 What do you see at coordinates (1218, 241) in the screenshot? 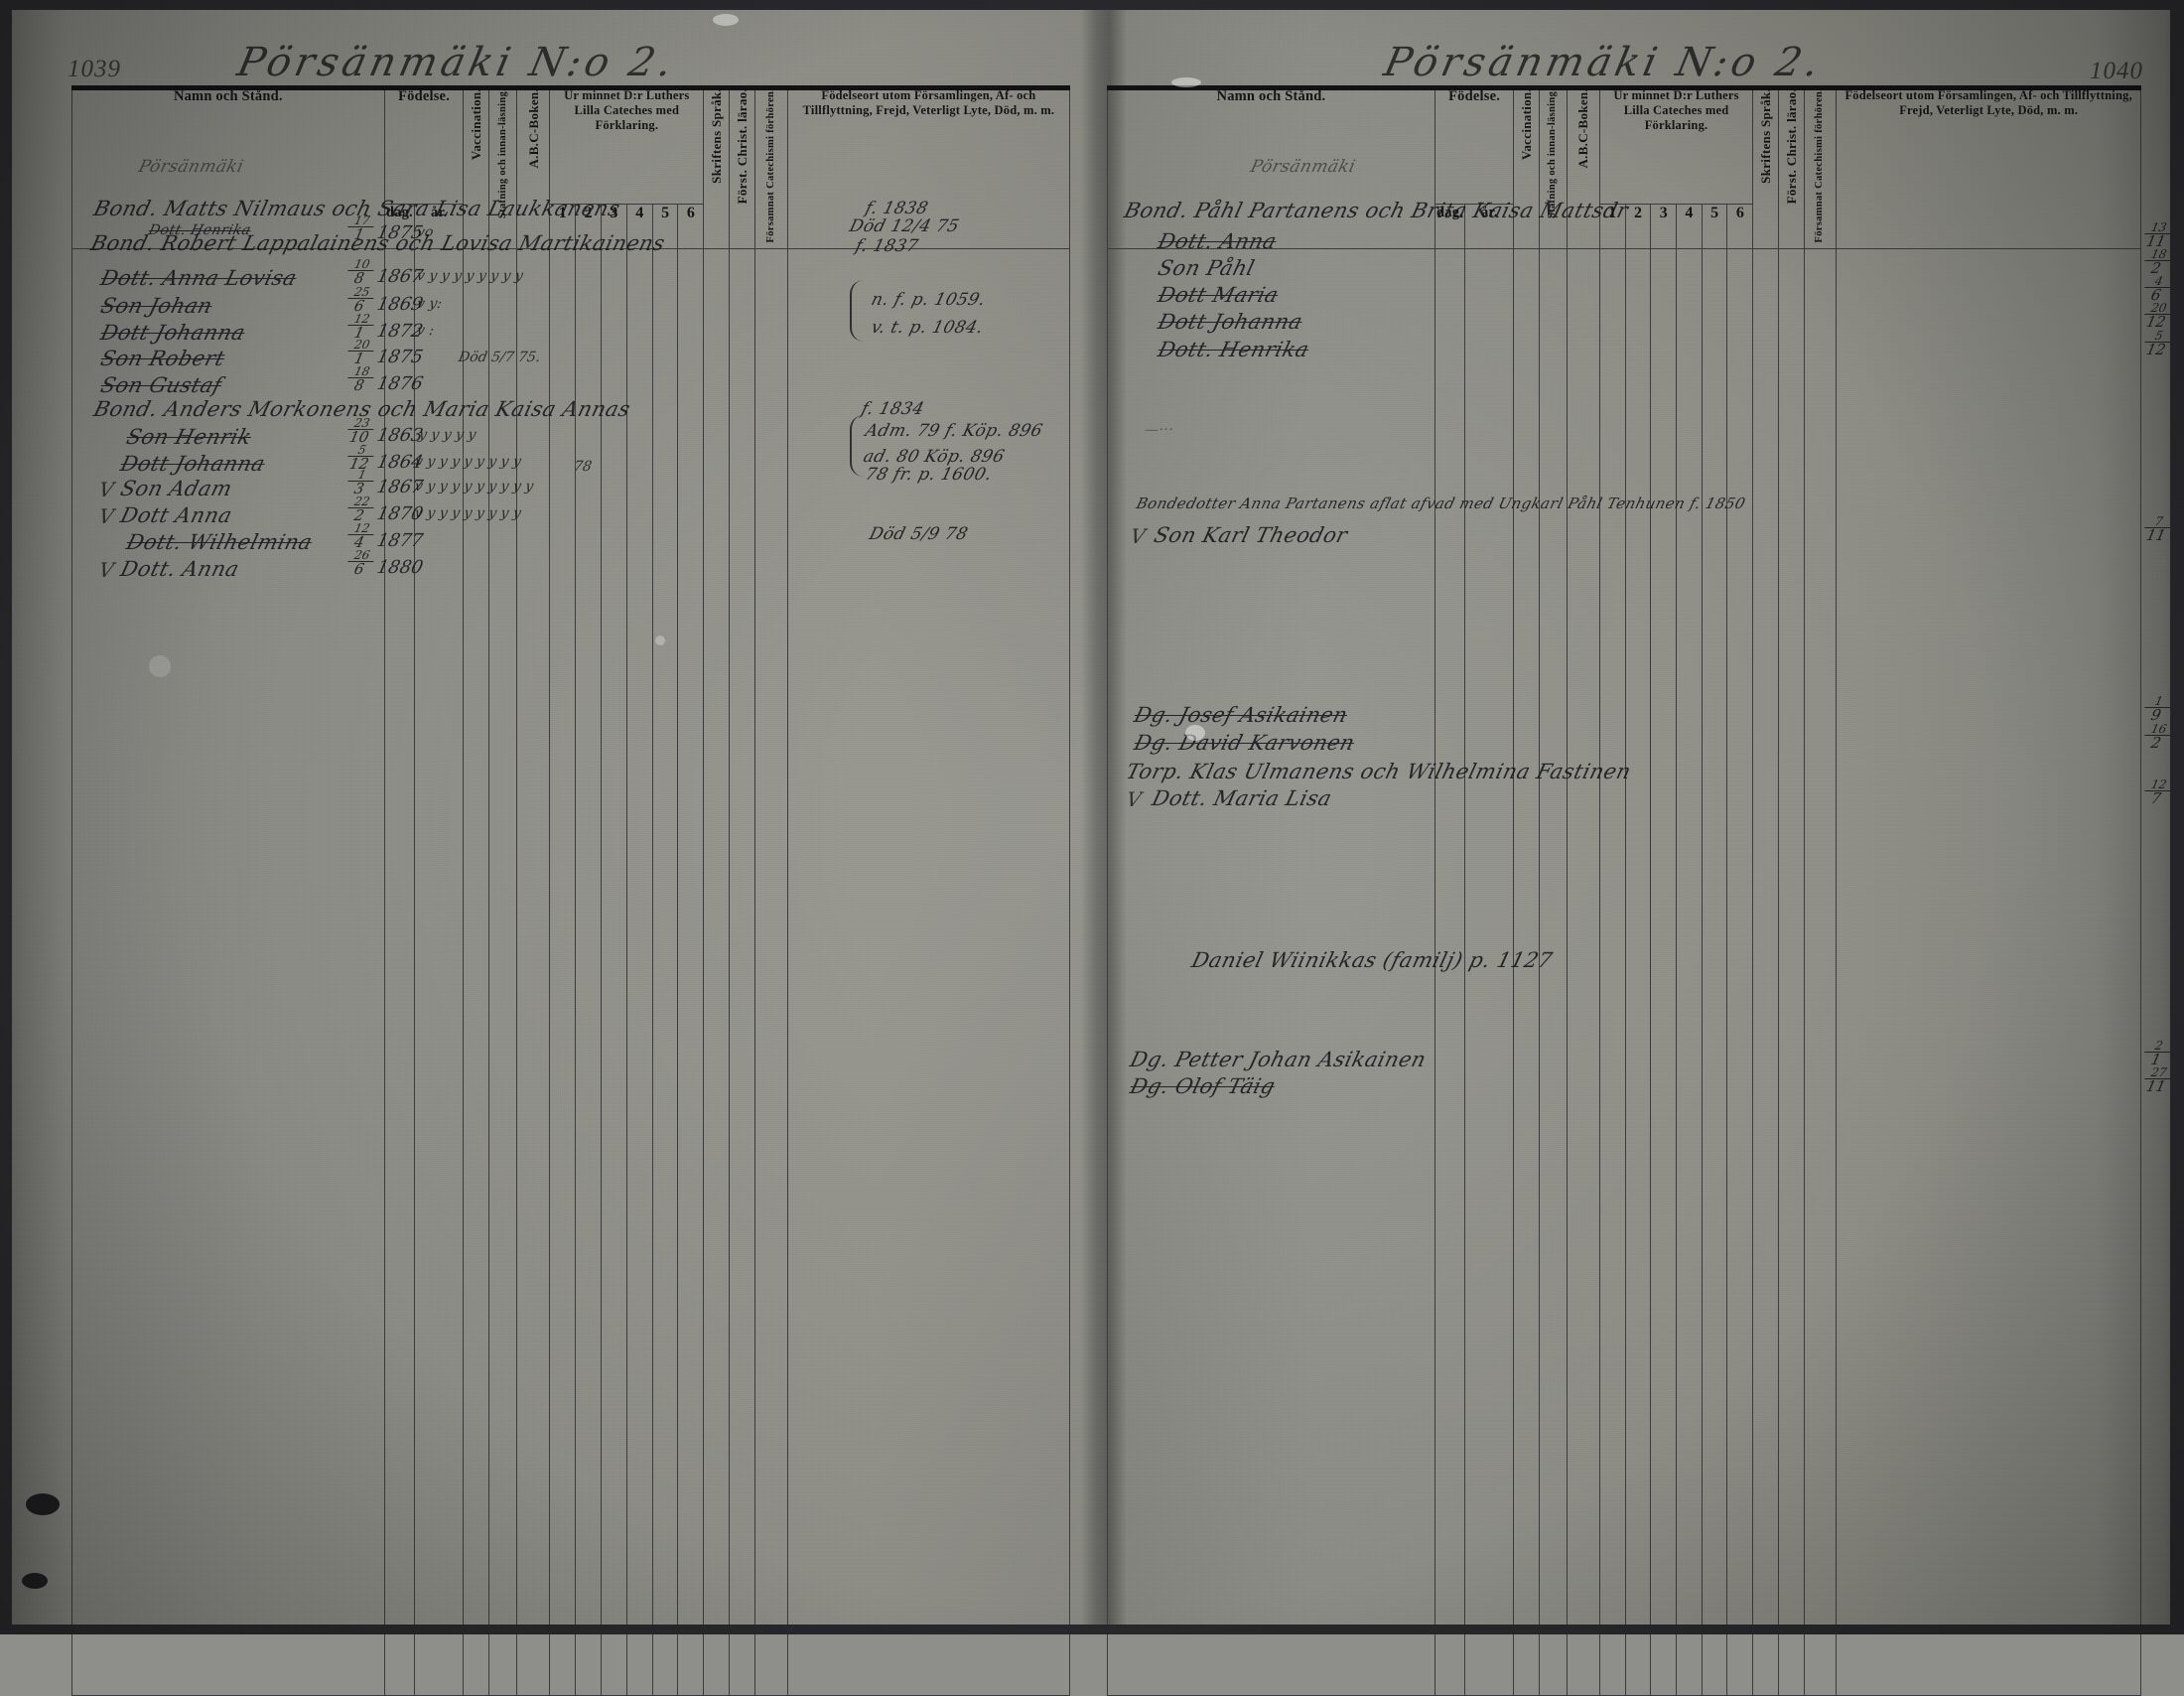
I see `right-row-name-1: Dott. Anna` at bounding box center [1218, 241].